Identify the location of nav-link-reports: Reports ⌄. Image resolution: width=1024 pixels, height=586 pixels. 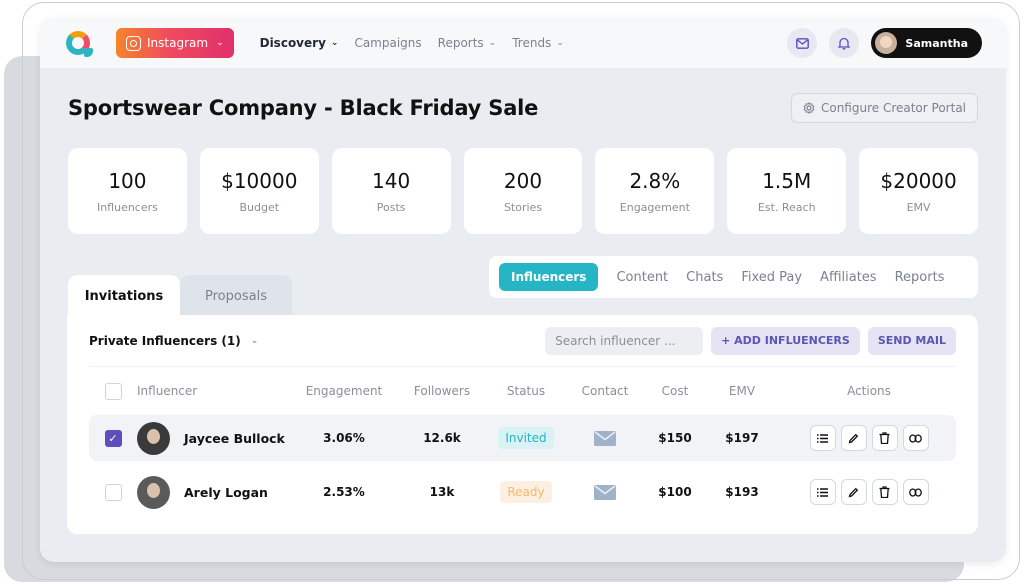
(467, 43).